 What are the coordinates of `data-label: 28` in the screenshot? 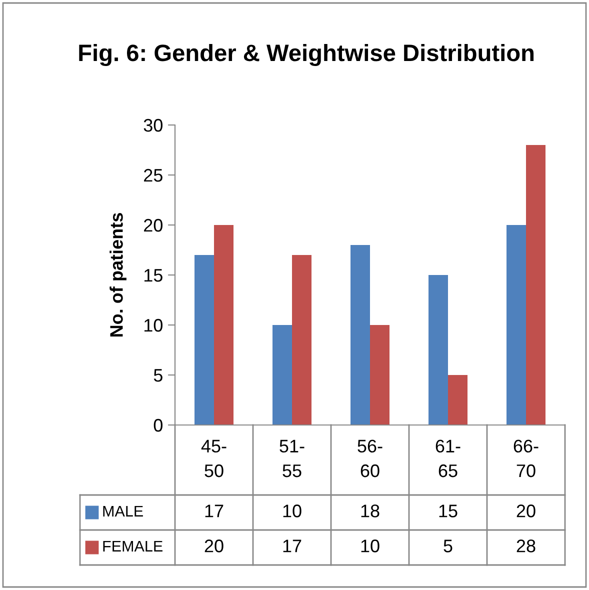 It's located at (526, 546).